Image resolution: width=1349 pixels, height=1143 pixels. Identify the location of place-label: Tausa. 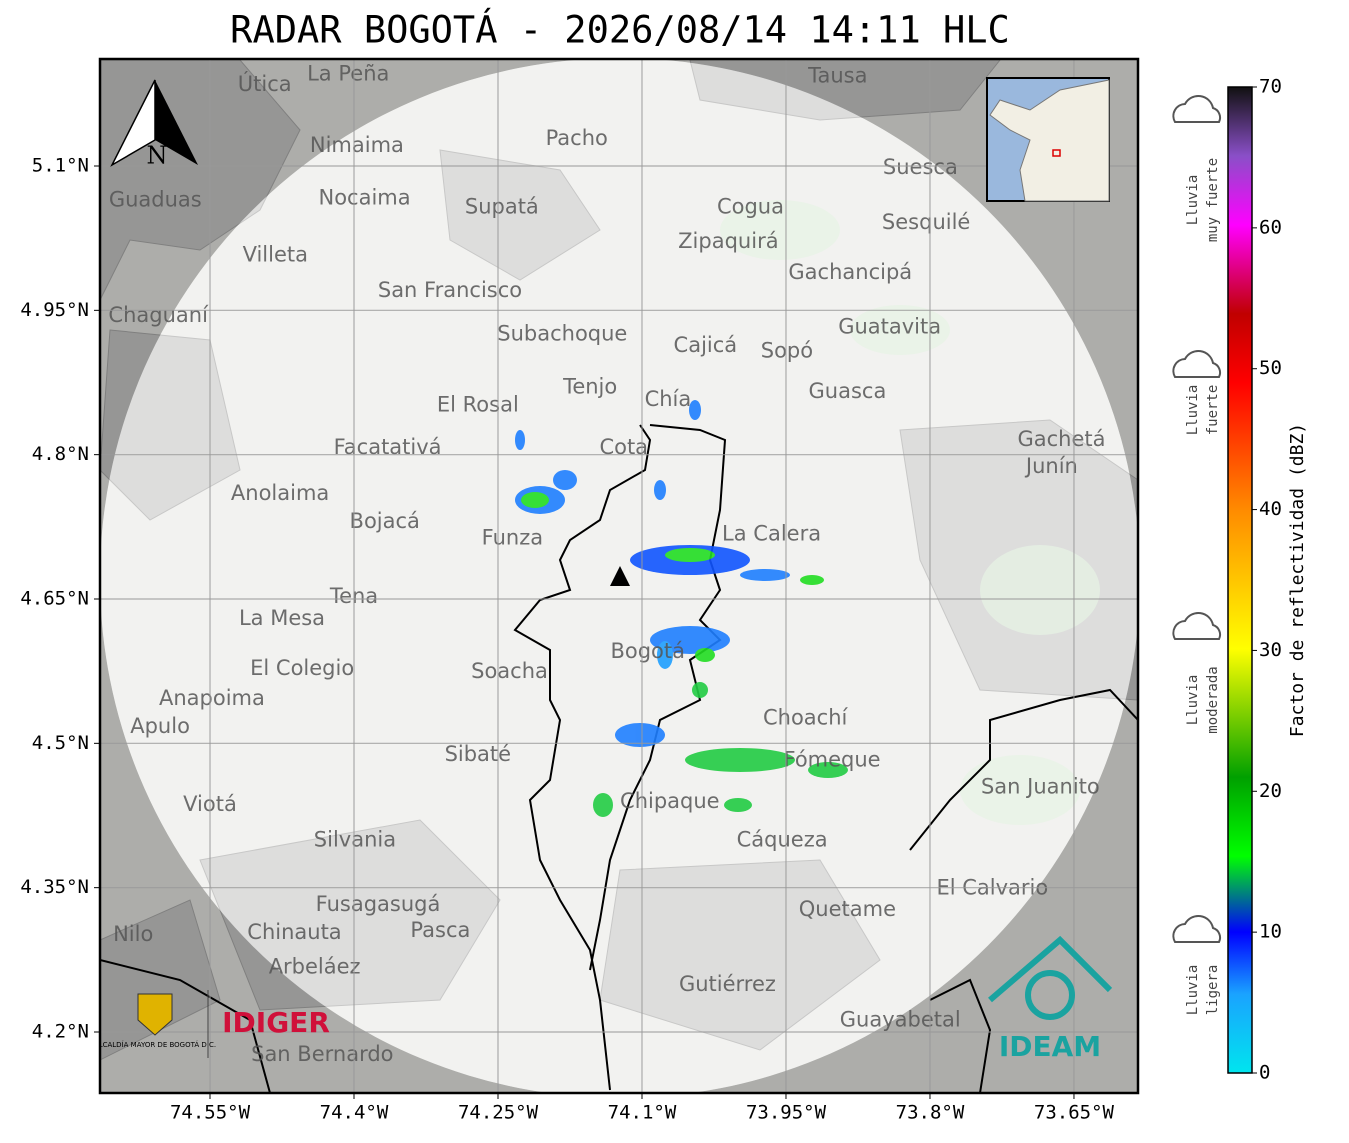
(837, 76).